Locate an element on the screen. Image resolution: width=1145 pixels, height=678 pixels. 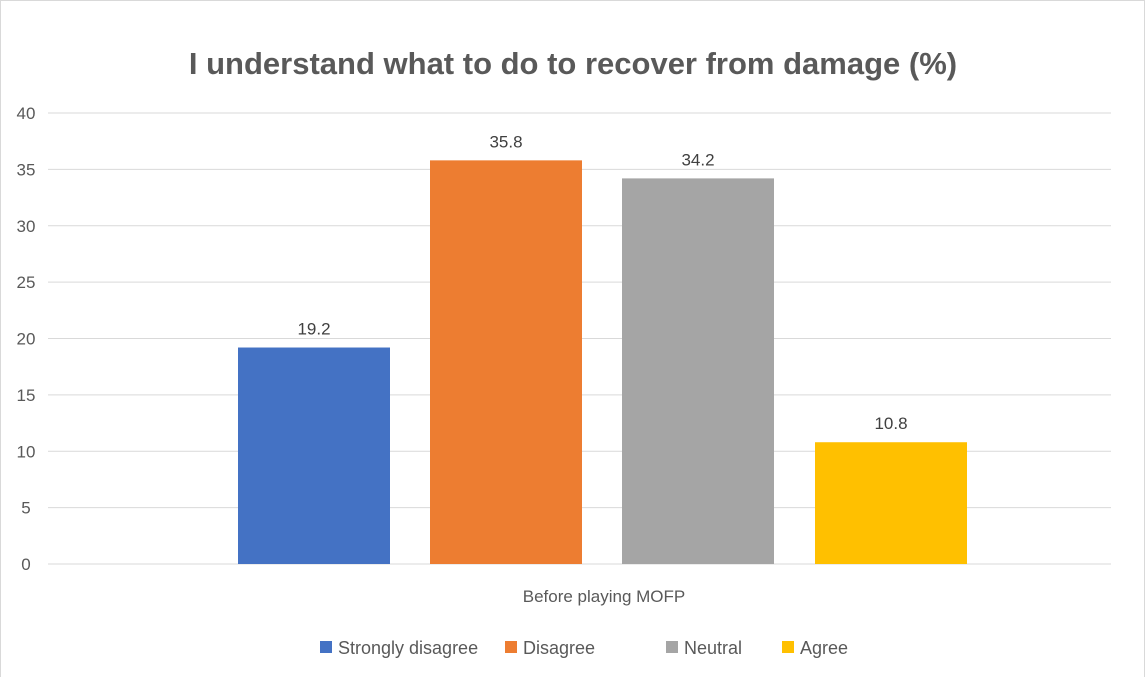
bar-disagree is located at coordinates (506, 362).